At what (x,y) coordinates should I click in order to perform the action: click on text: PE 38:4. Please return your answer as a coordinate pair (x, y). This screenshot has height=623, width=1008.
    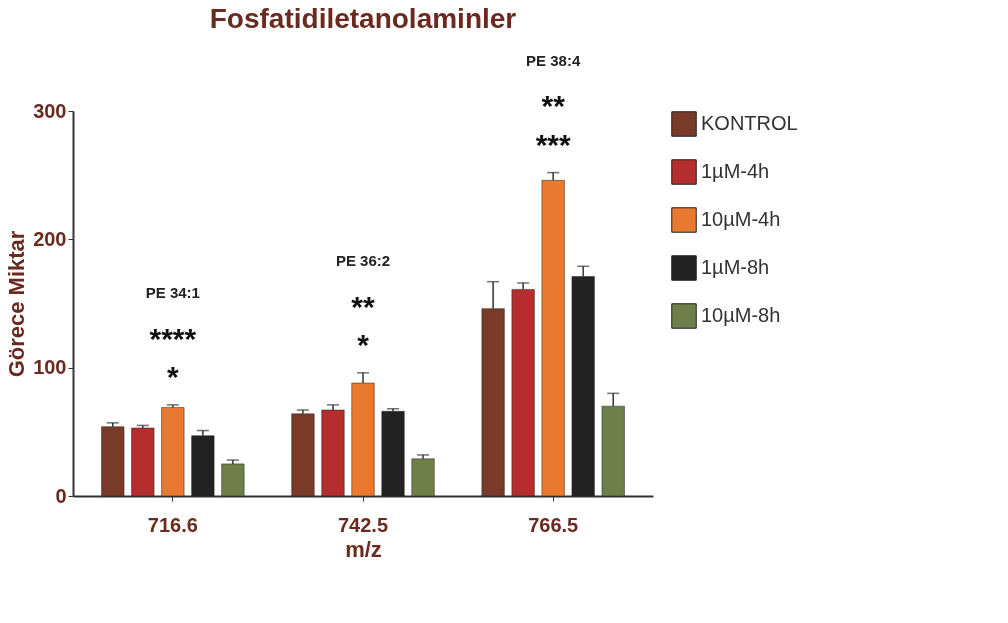
    Looking at the image, I should click on (553, 60).